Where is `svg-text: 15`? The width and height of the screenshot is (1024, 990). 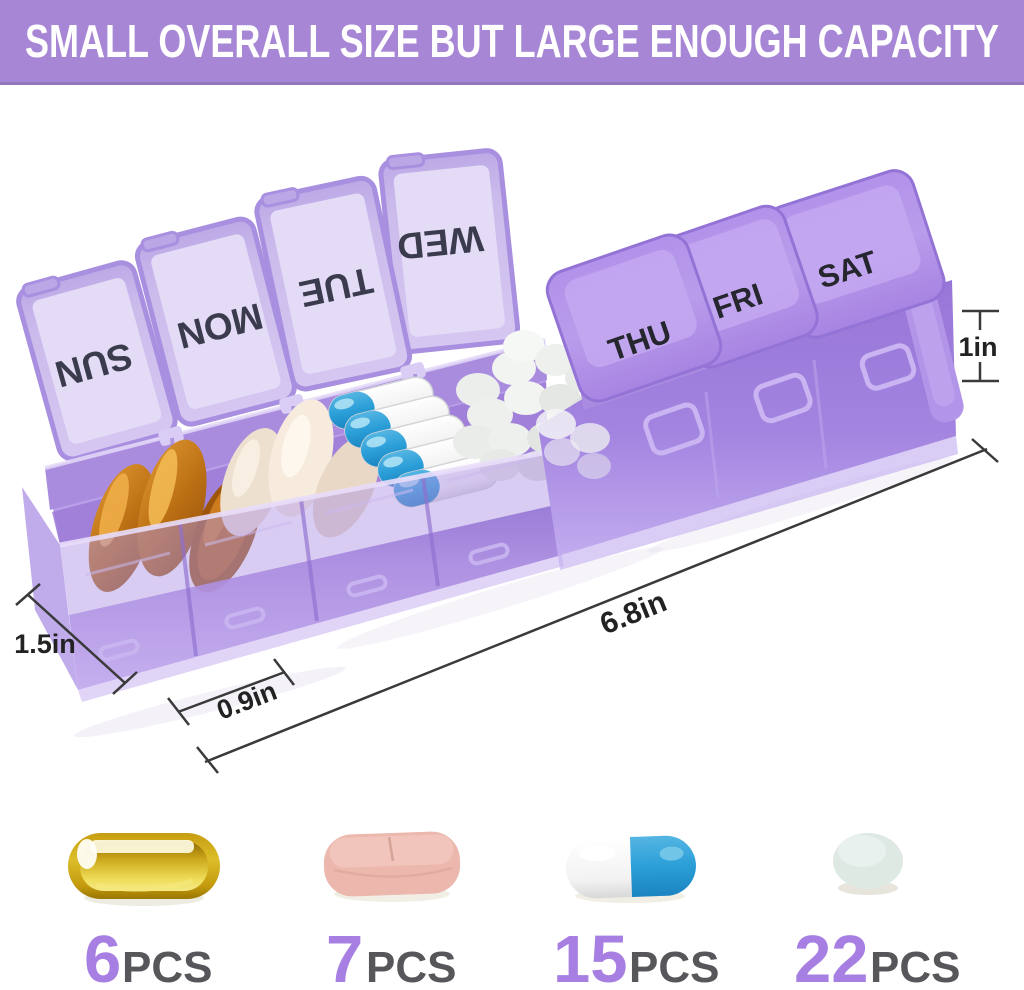
svg-text: 15 is located at coordinates (590, 953).